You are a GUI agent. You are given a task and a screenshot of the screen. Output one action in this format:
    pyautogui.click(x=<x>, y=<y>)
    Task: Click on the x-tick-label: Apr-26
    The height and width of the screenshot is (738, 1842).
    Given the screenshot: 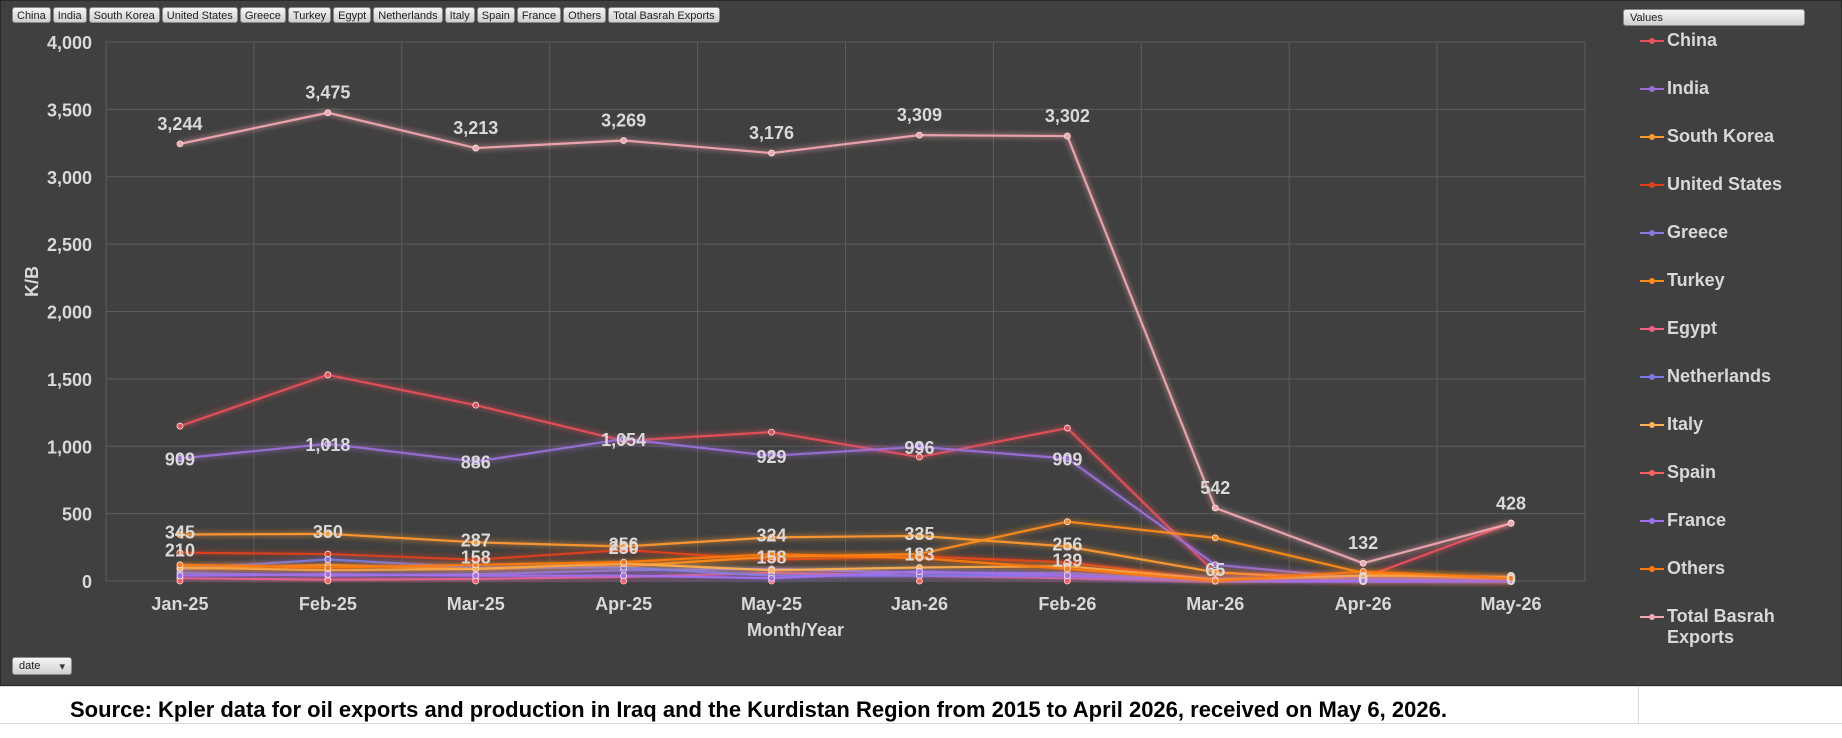 What is the action you would take?
    pyautogui.click(x=1363, y=604)
    